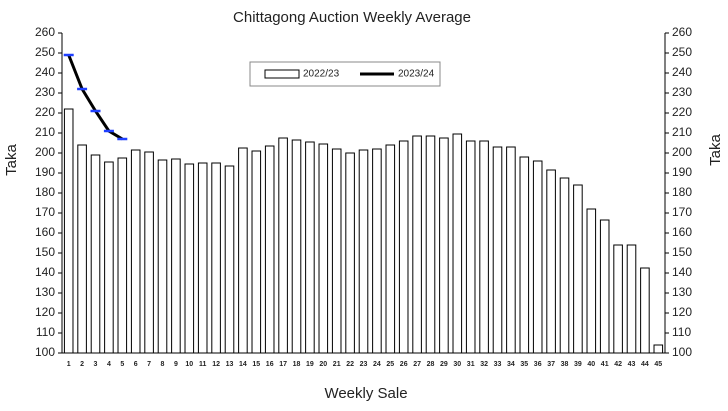 The width and height of the screenshot is (728, 411). I want to click on x-tick-label: 12, so click(216, 364).